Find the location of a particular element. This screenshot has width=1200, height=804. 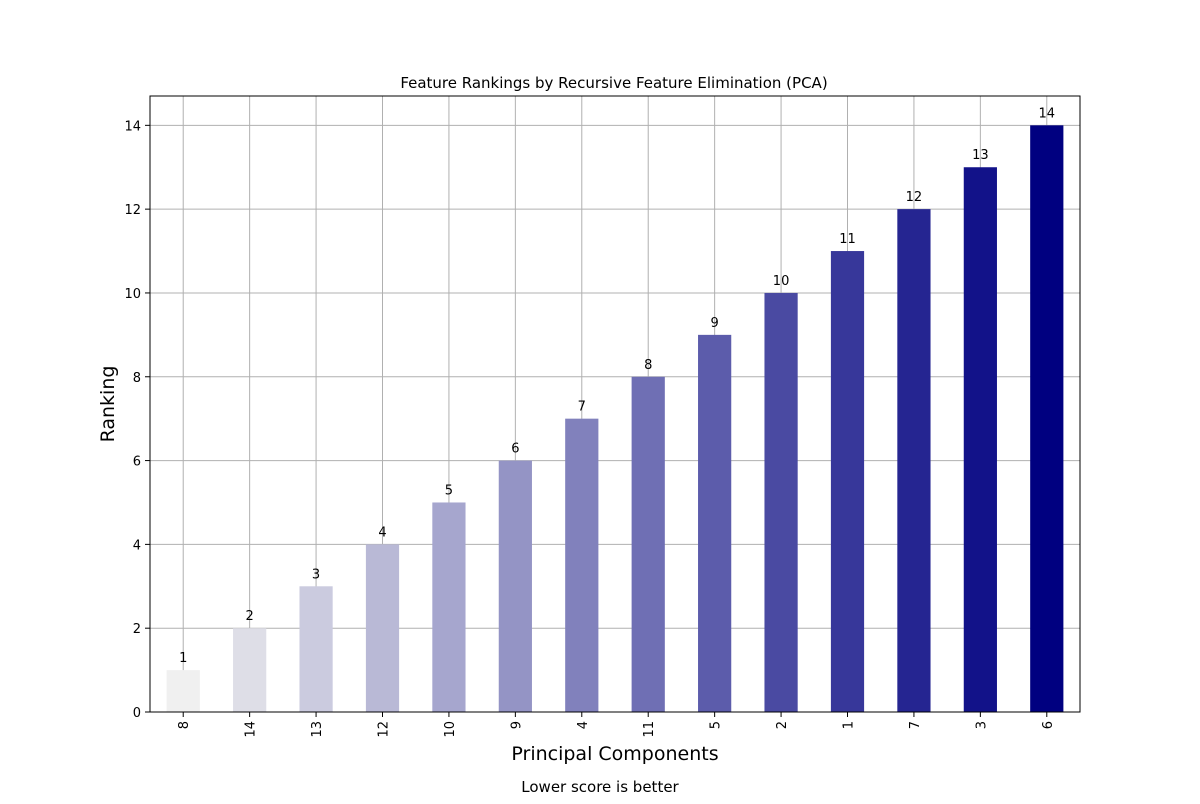

x-tick-label: 10 is located at coordinates (450, 729).